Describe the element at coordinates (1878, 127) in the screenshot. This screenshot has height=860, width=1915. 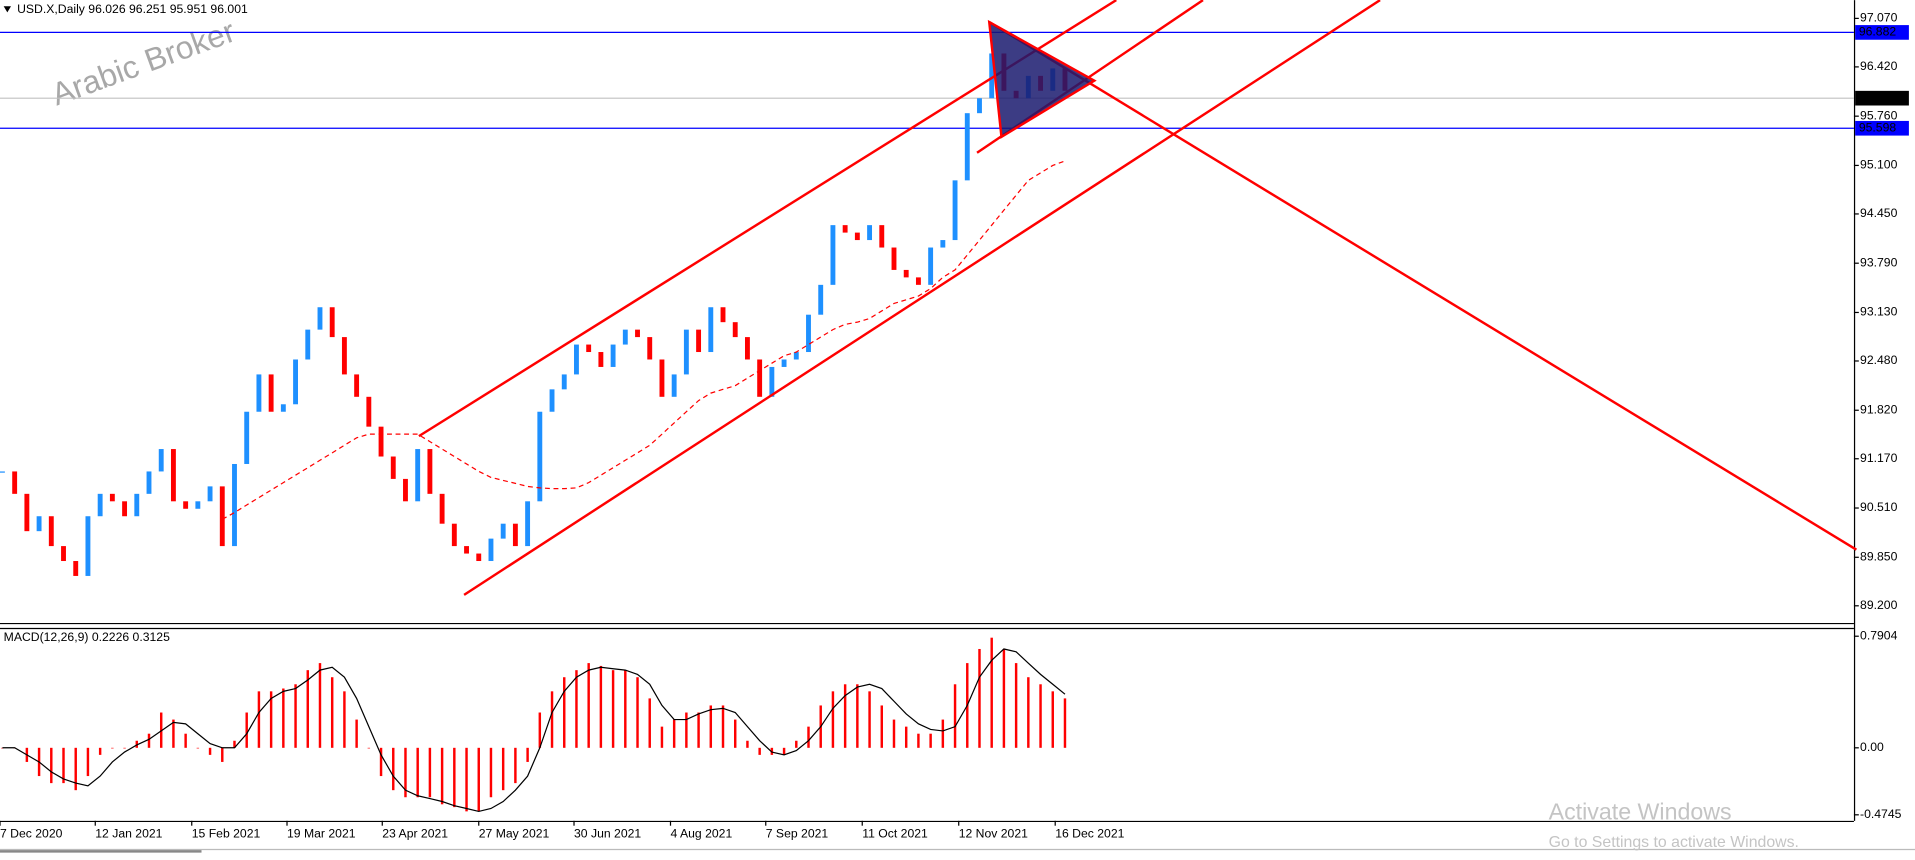
I see `level-label: 95.598` at that location.